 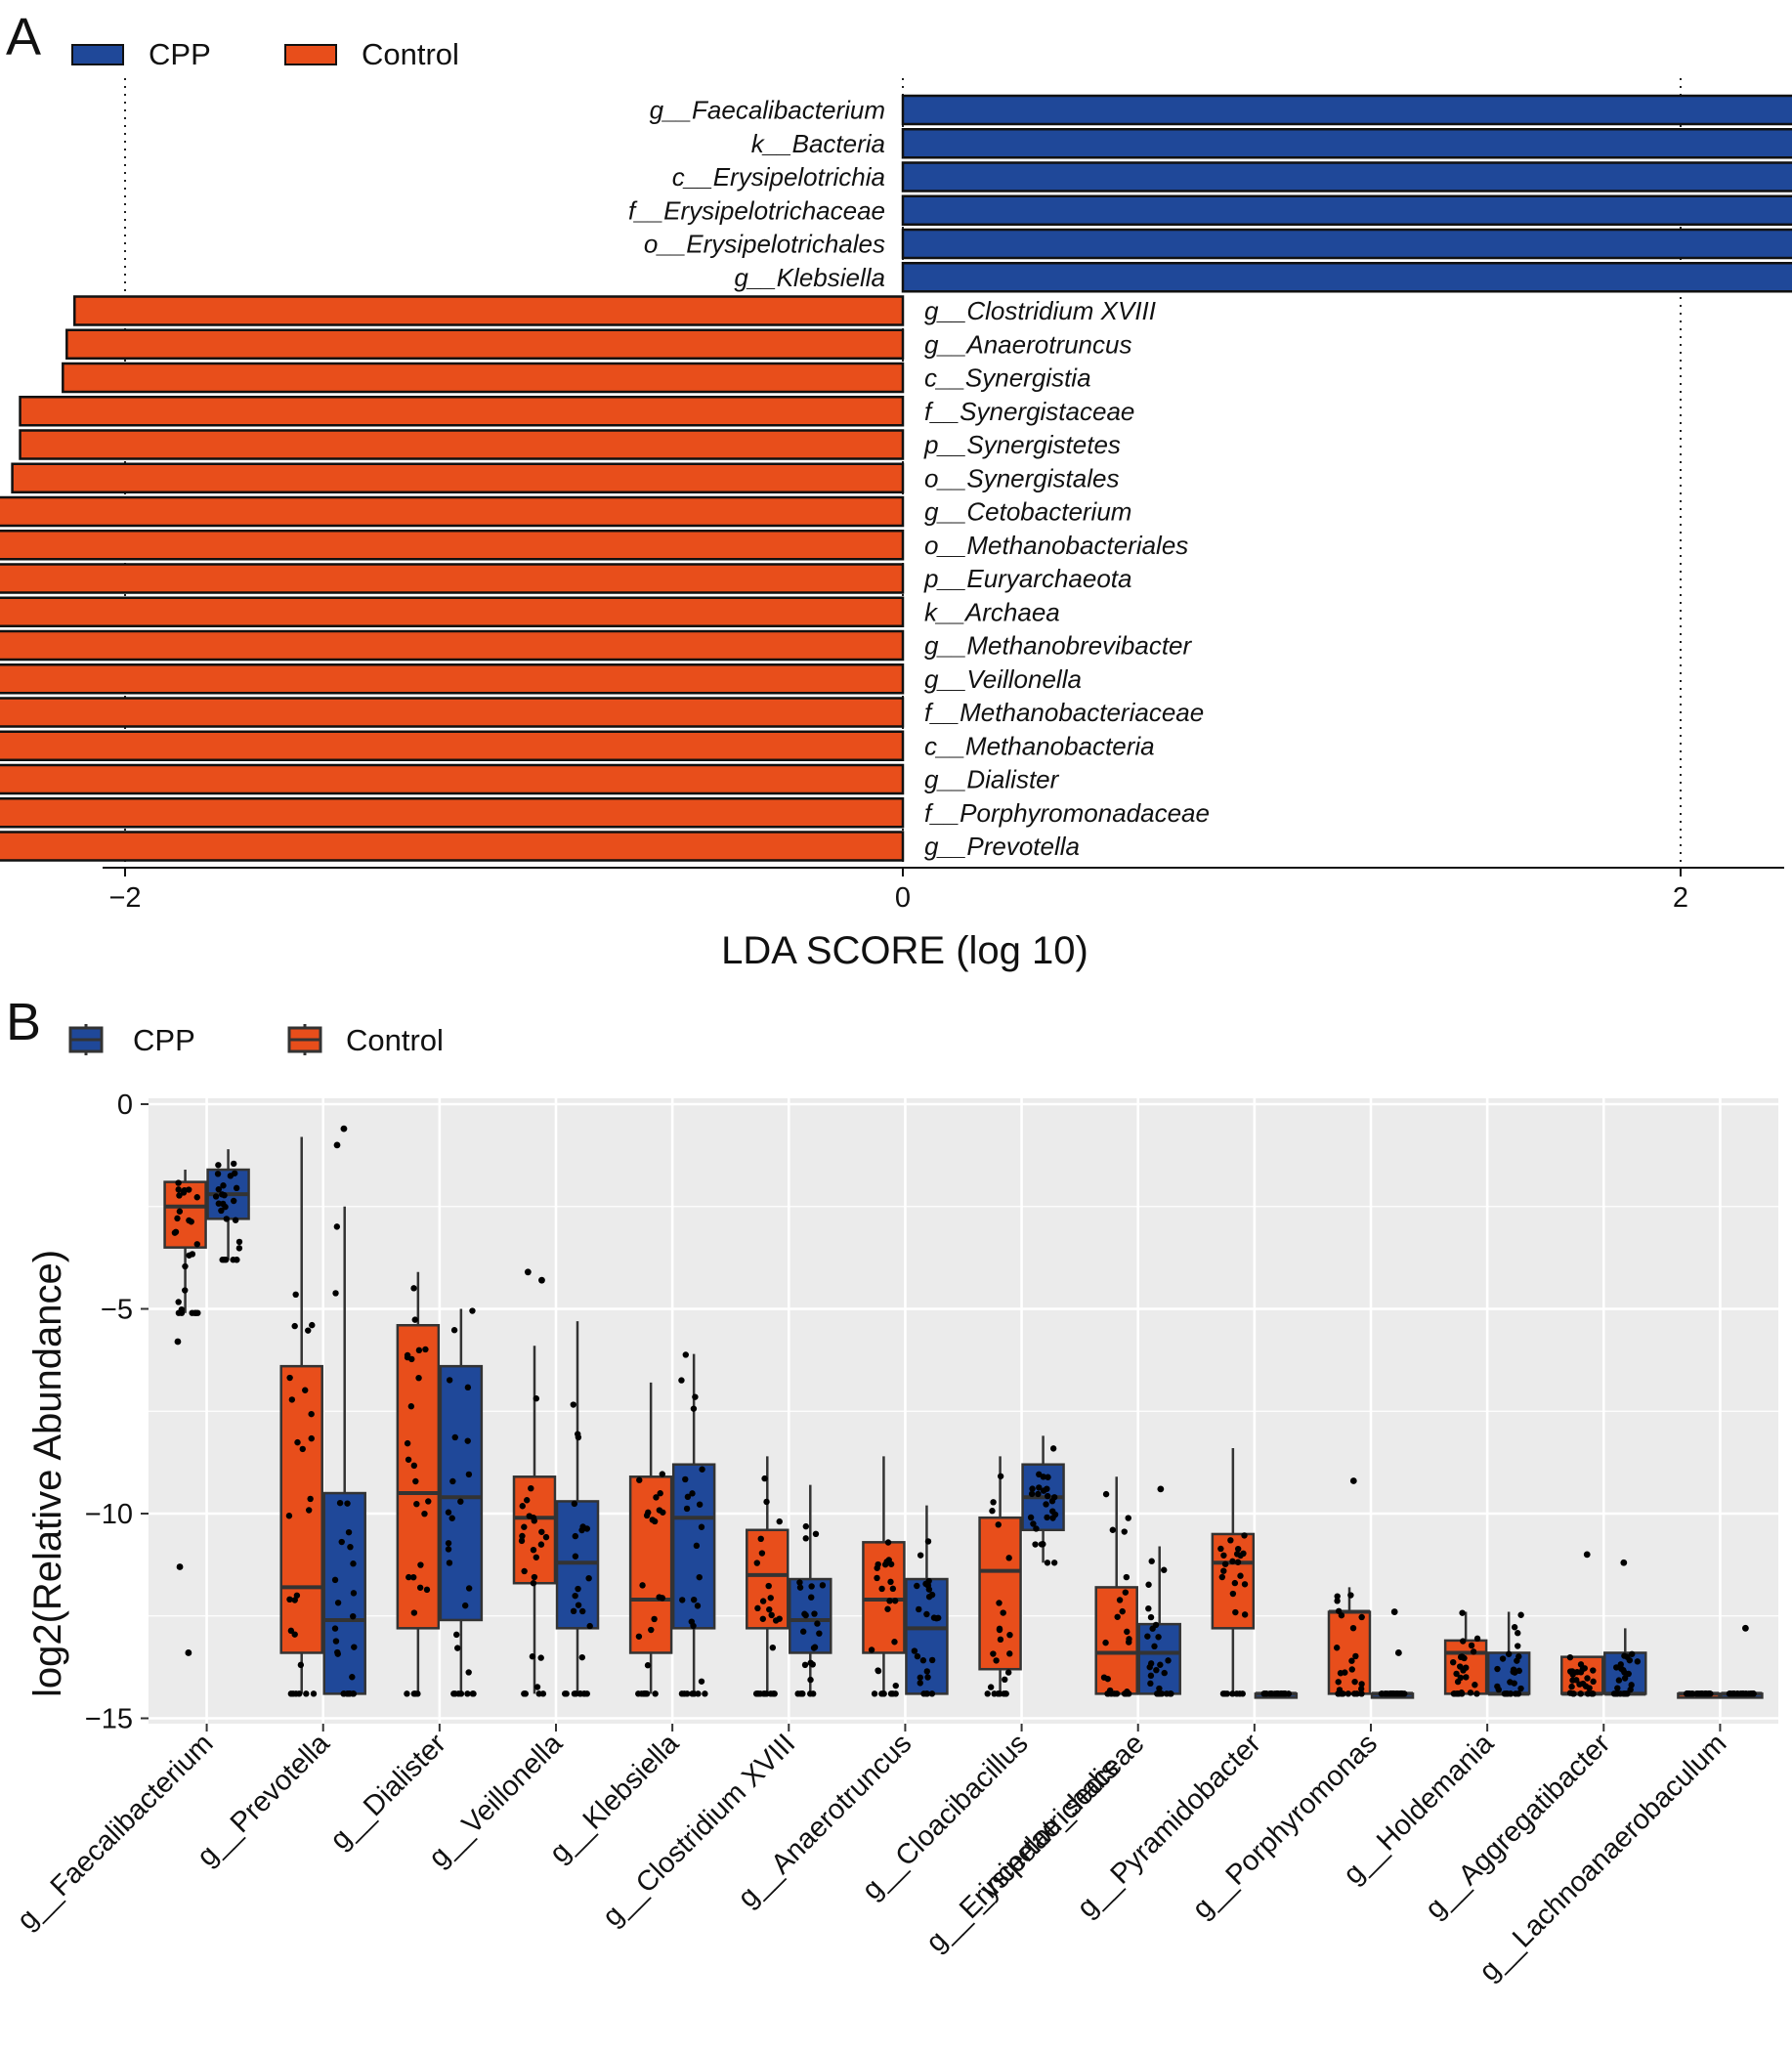 What do you see at coordinates (164, 1040) in the screenshot?
I see `legend-b-cpp-label: CPP` at bounding box center [164, 1040].